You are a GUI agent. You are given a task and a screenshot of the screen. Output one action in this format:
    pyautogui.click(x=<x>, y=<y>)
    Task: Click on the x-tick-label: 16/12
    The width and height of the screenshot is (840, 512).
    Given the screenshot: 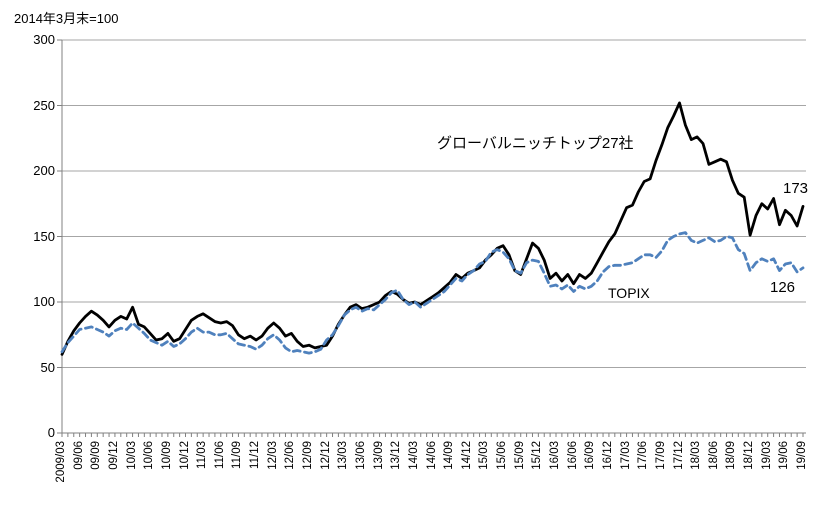 What is the action you would take?
    pyautogui.click(x=607, y=455)
    